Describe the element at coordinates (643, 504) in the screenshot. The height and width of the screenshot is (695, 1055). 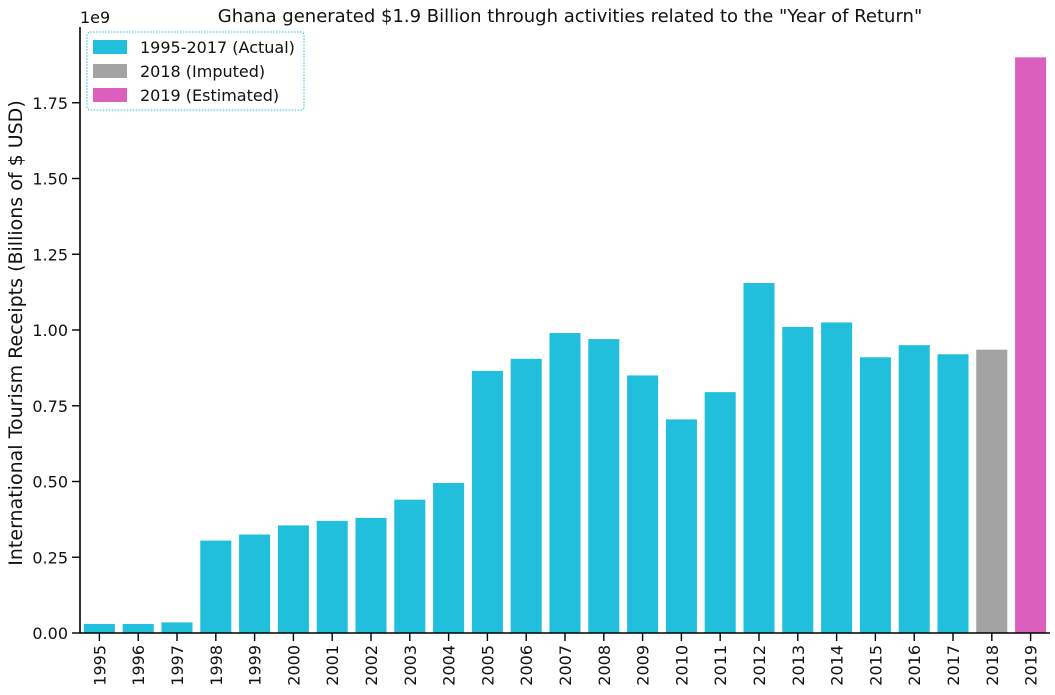
I see `bar-2009` at that location.